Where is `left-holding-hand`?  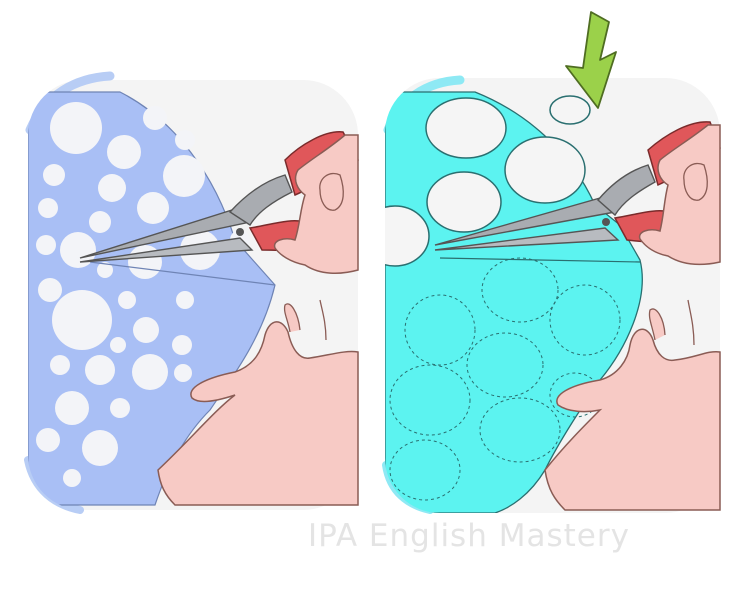
left-holding-hand is located at coordinates (258, 402).